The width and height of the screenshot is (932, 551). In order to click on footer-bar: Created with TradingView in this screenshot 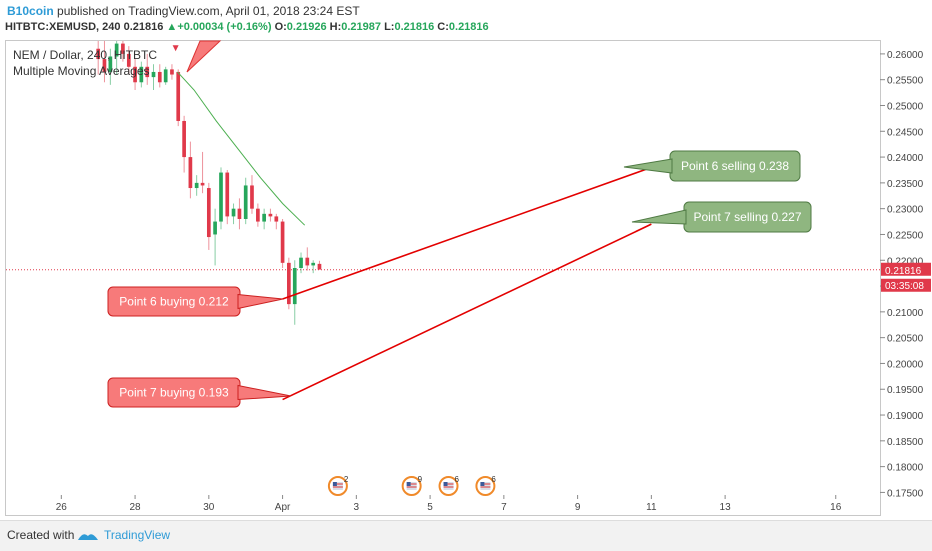, I will do `click(466, 535)`.